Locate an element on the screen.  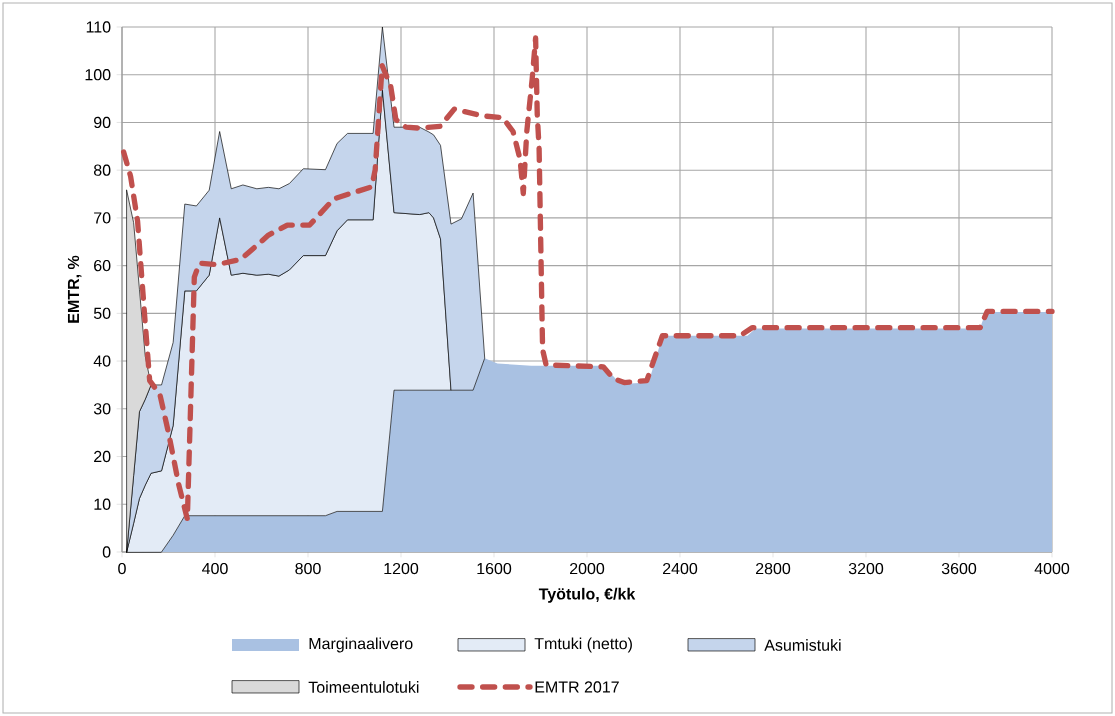
y-tick-label: 80 is located at coordinates (102, 170).